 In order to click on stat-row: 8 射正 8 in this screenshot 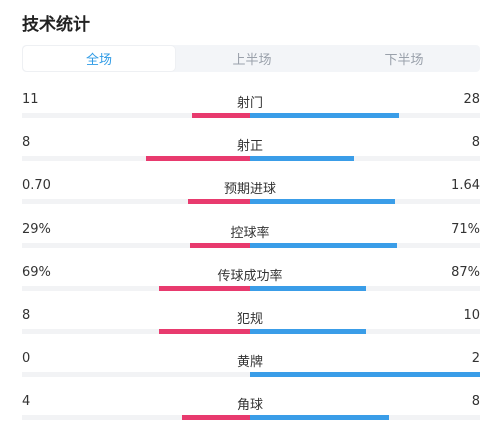, I will do `click(250, 153)`.